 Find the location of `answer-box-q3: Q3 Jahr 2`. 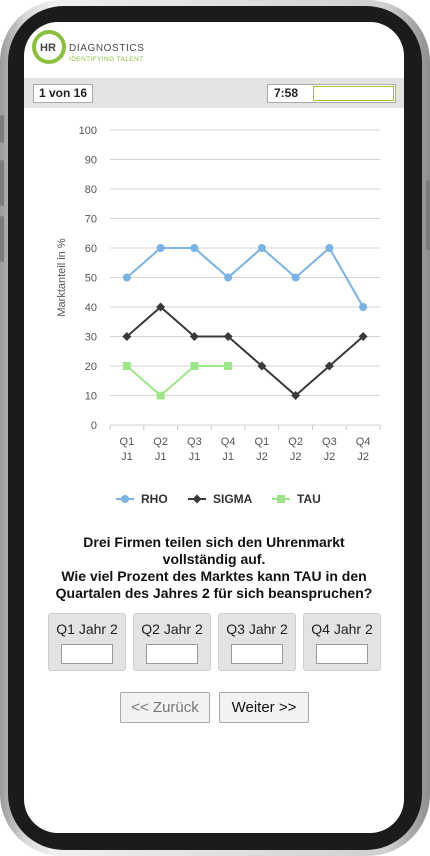

answer-box-q3: Q3 Jahr 2 is located at coordinates (257, 642).